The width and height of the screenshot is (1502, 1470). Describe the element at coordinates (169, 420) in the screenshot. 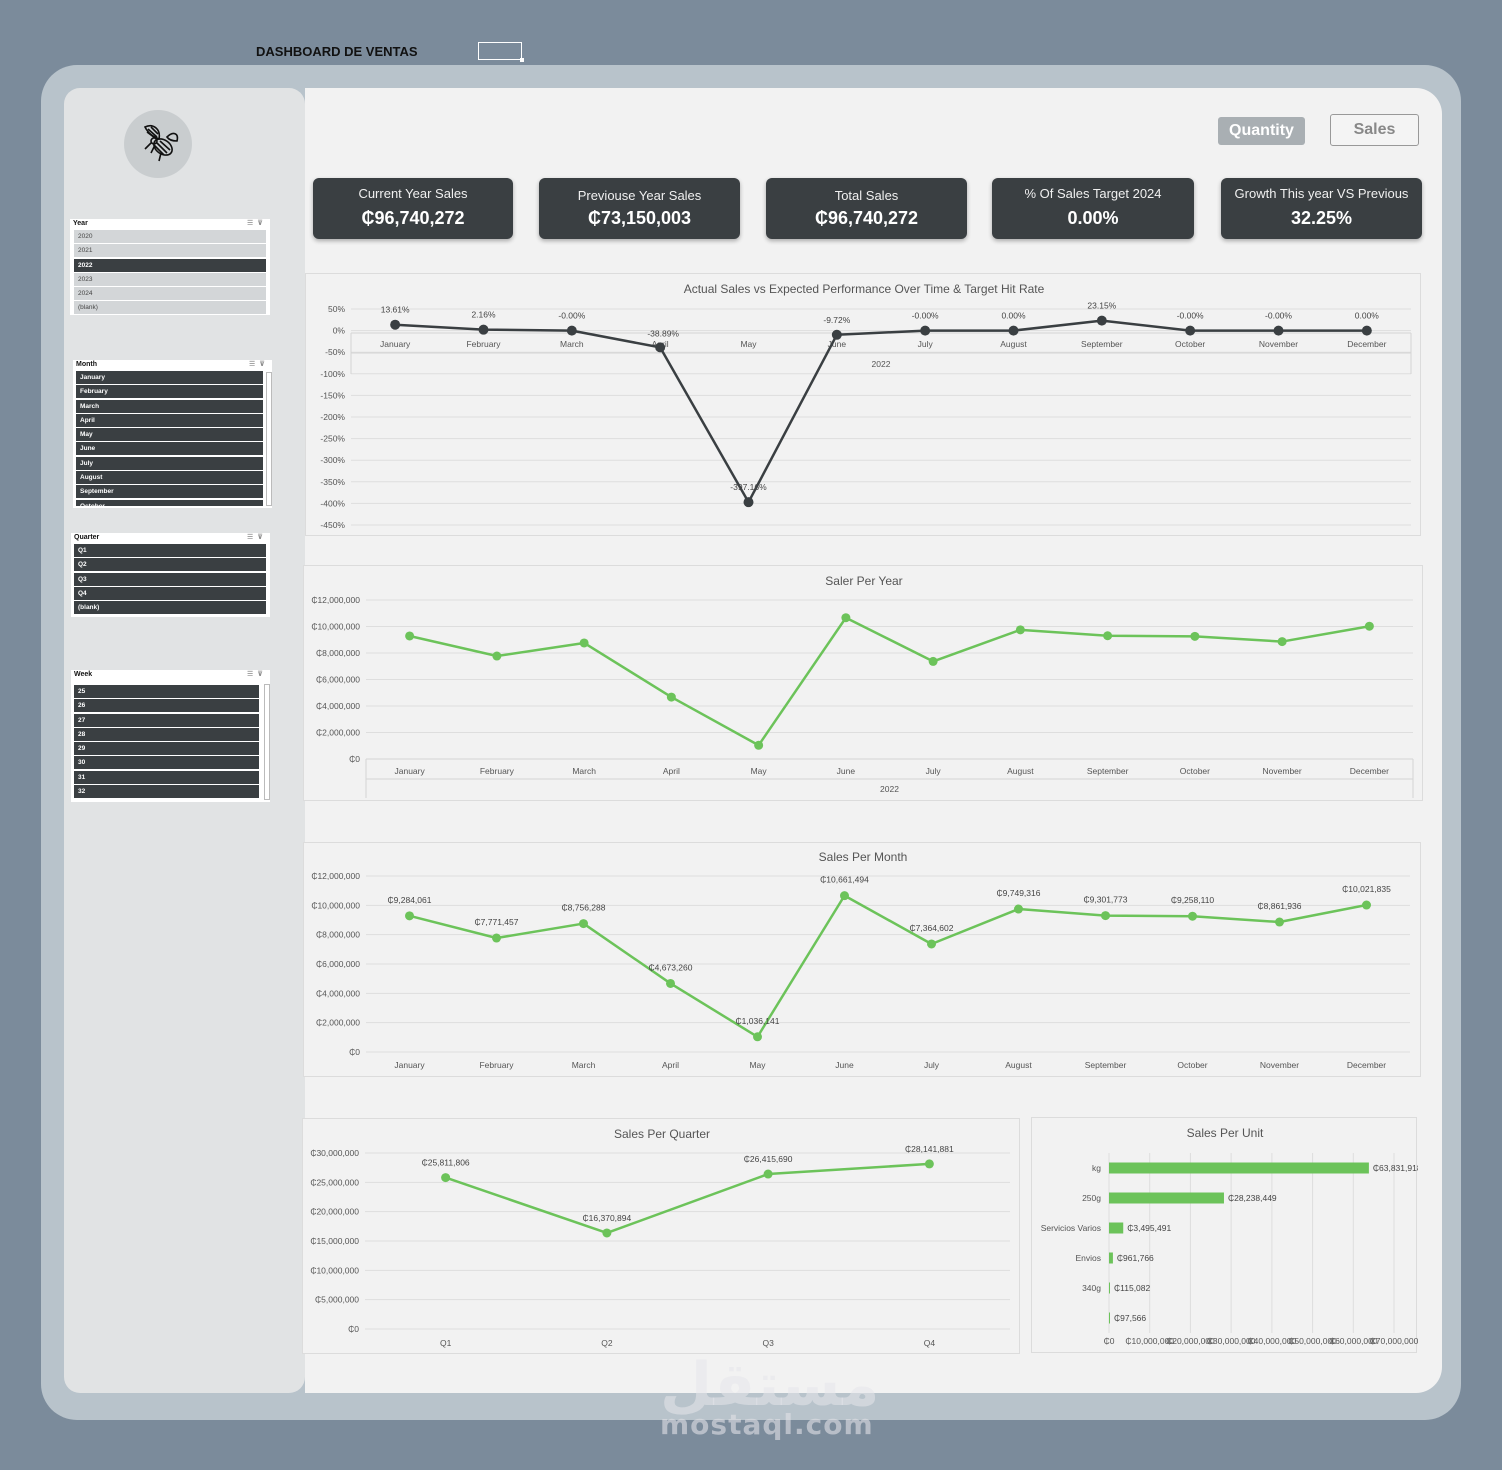

I see `slicer-item-month: April` at that location.